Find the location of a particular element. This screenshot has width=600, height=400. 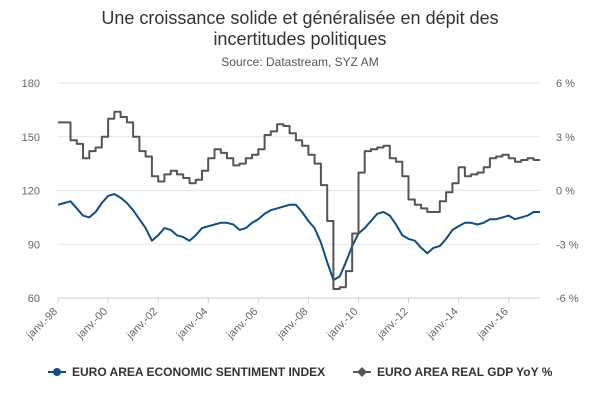

x-tick-label: janv.-02 is located at coordinates (142, 324).